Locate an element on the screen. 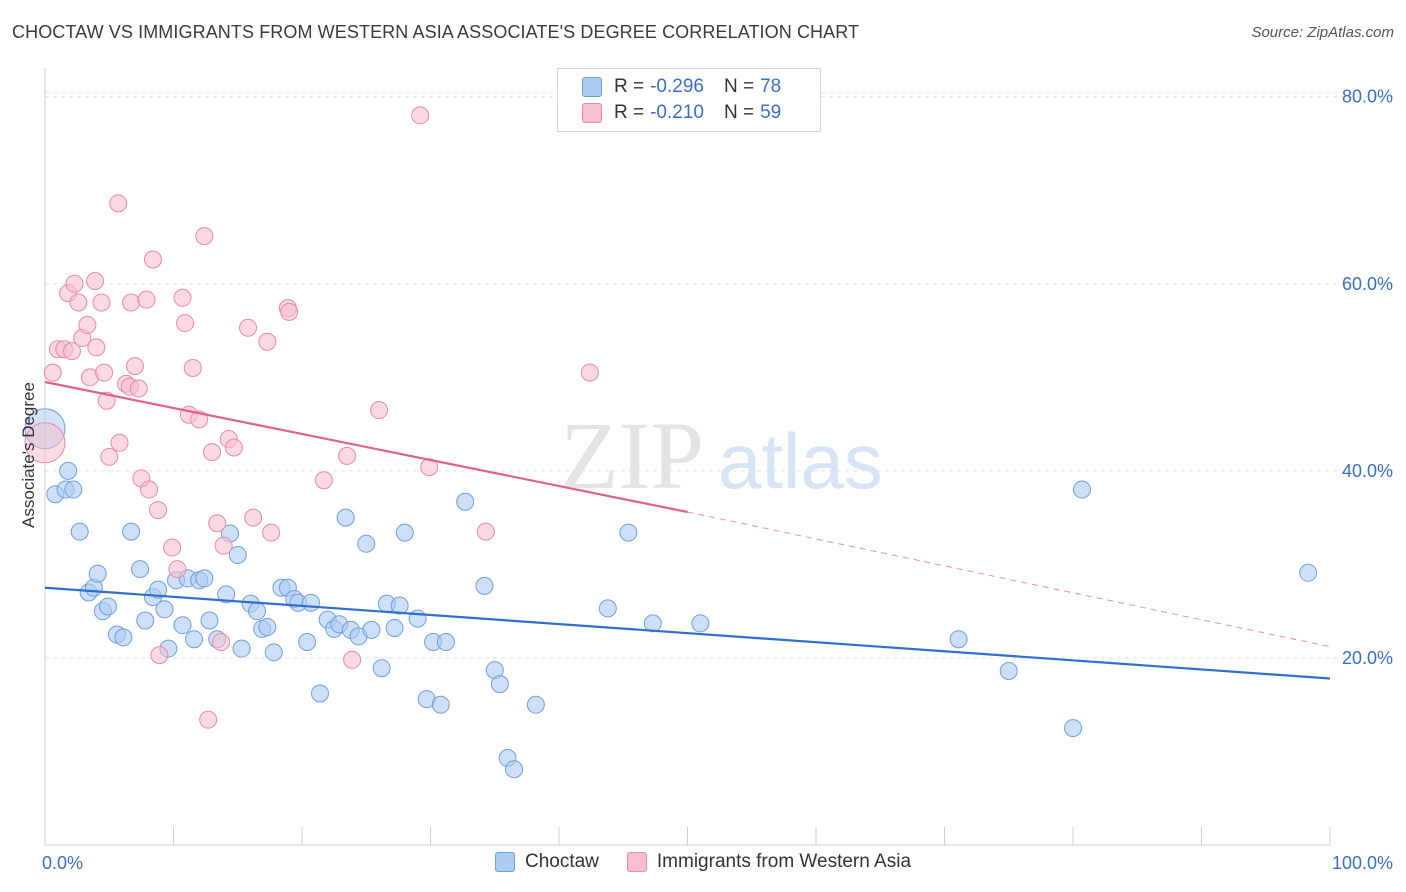  trend-line-western-asia-extension is located at coordinates (1009, 579).